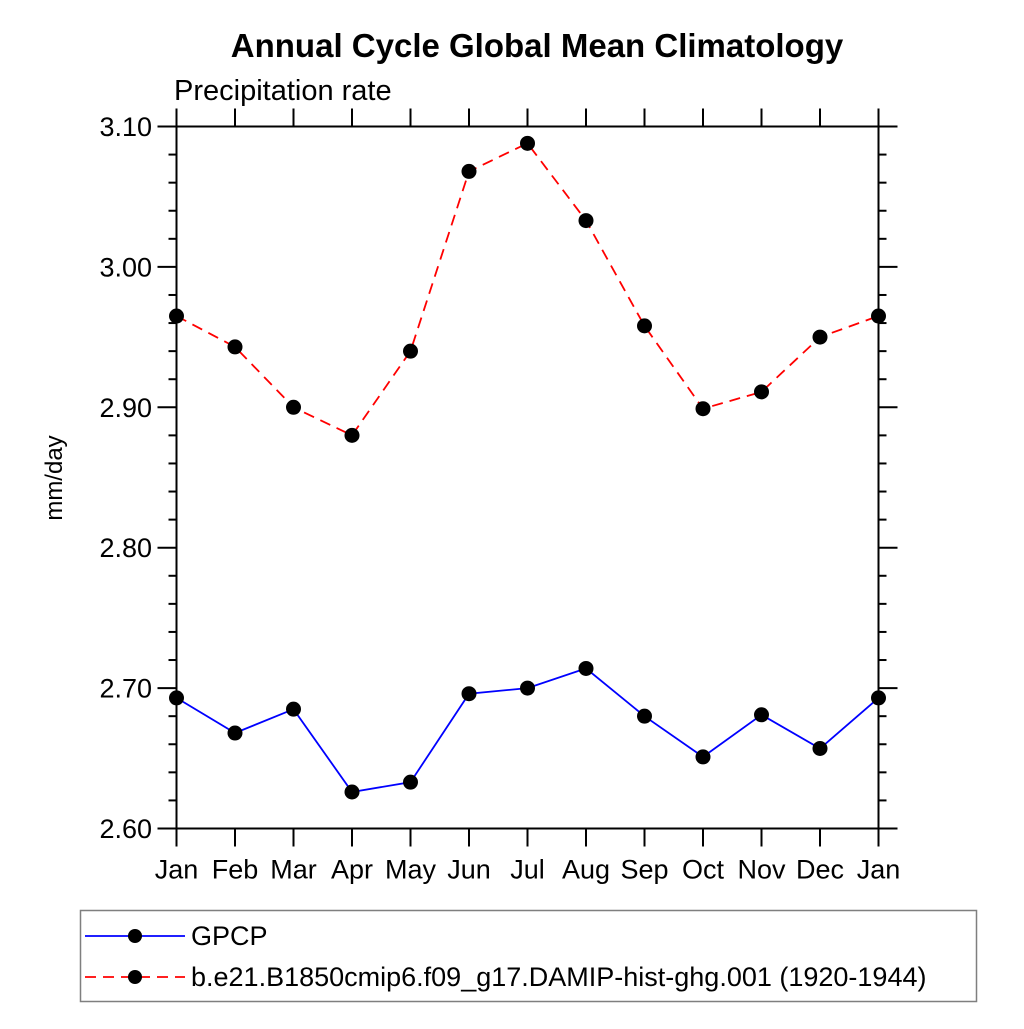 This screenshot has height=1029, width=1024. What do you see at coordinates (125, 267) in the screenshot?
I see `y-tick-label: 3.00` at bounding box center [125, 267].